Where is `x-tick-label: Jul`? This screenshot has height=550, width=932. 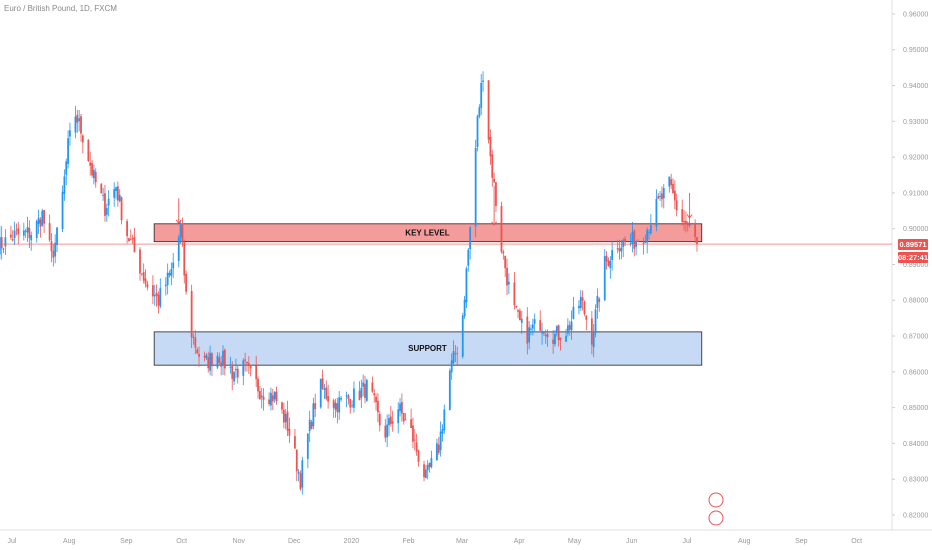 x-tick-label: Jul is located at coordinates (687, 541).